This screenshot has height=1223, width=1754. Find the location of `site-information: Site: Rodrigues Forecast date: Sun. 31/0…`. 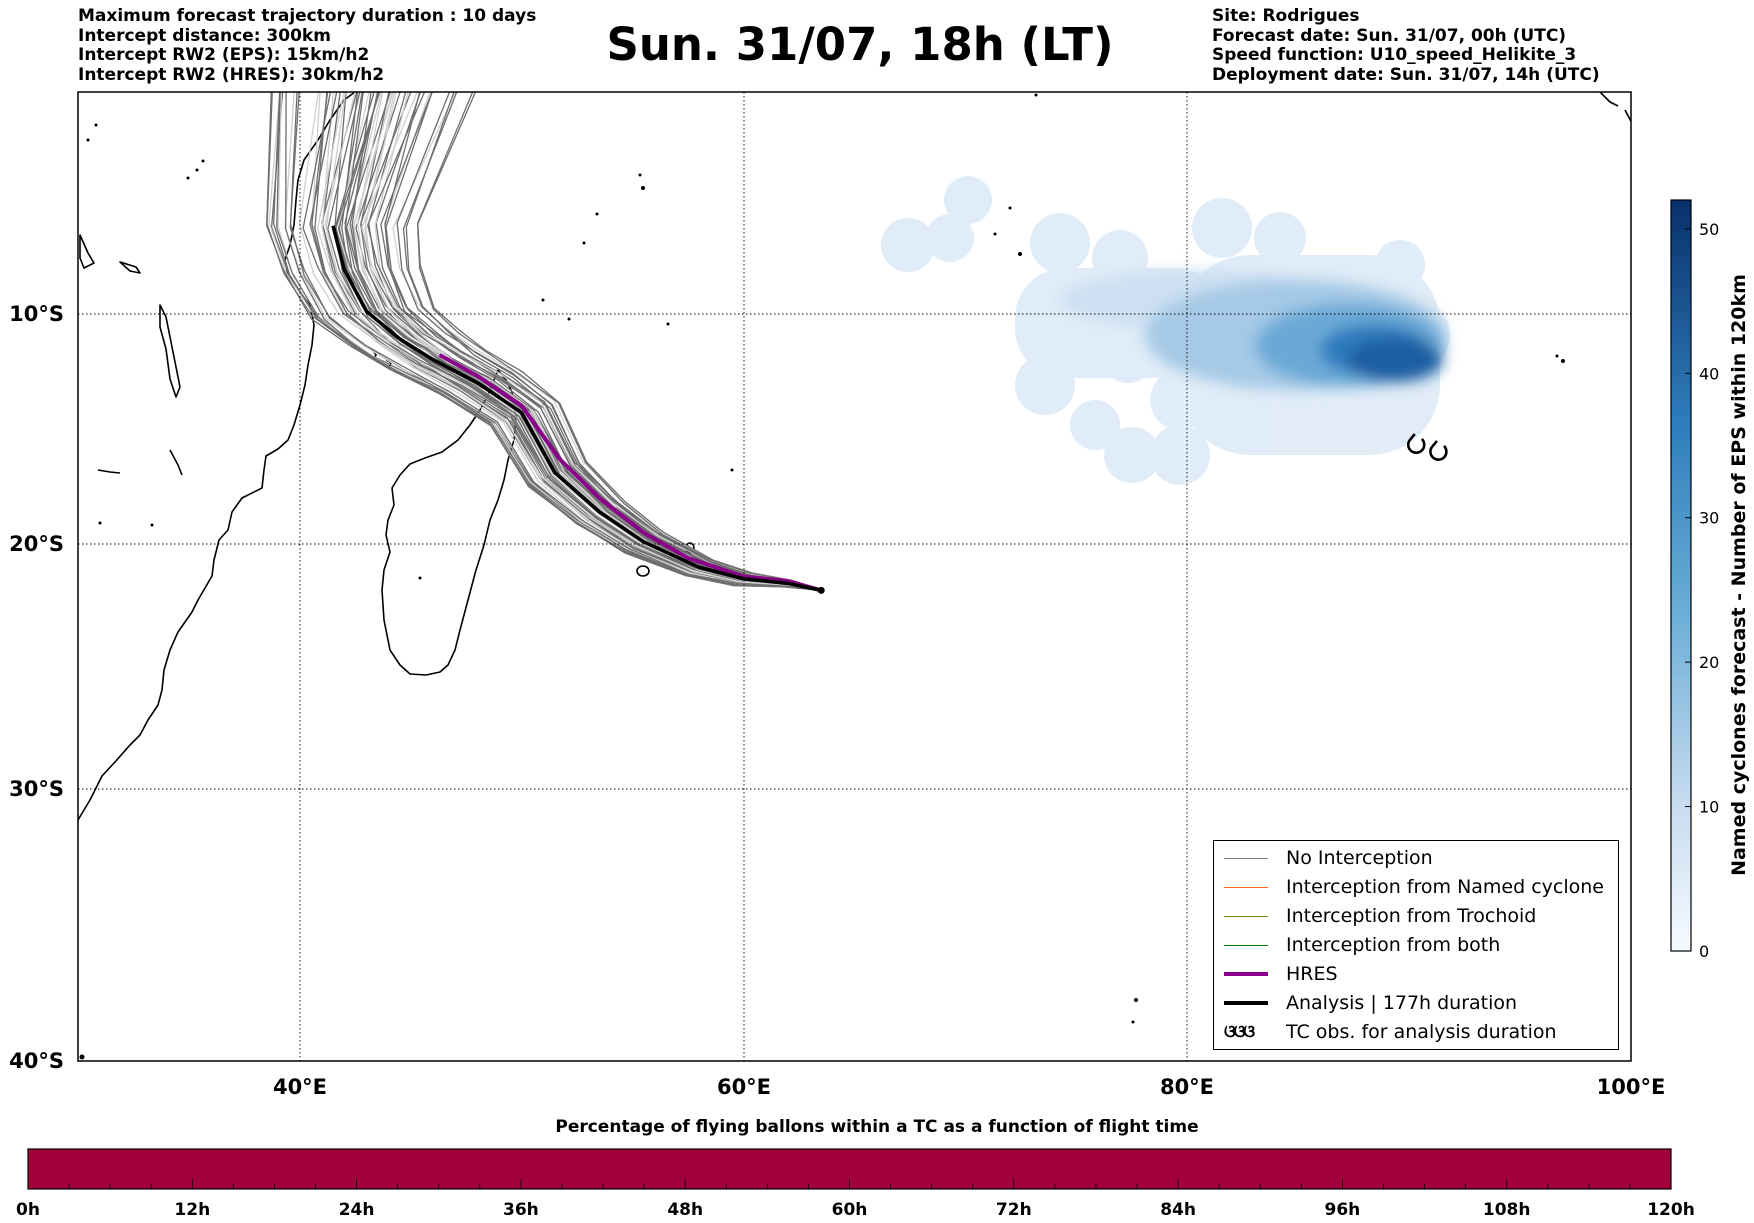

site-information: Site: Rodrigues Forecast date: Sun. 31/0… is located at coordinates (1406, 45).